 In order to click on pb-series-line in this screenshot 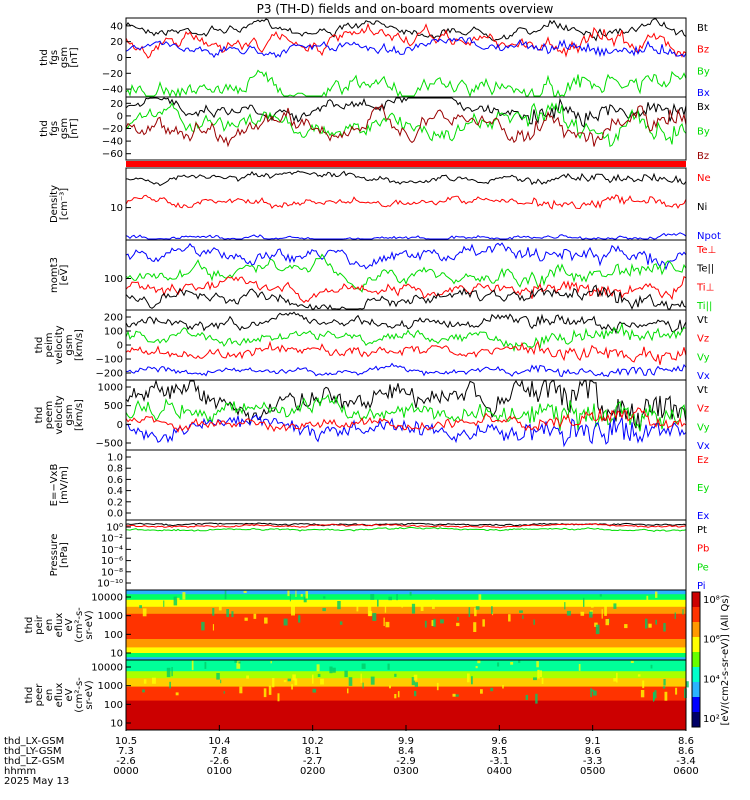, I will do `click(406, 526)`.